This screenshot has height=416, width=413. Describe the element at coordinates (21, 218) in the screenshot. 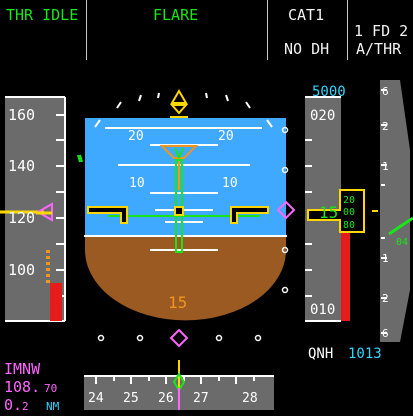

I see `speed-tick-label: 120` at that location.